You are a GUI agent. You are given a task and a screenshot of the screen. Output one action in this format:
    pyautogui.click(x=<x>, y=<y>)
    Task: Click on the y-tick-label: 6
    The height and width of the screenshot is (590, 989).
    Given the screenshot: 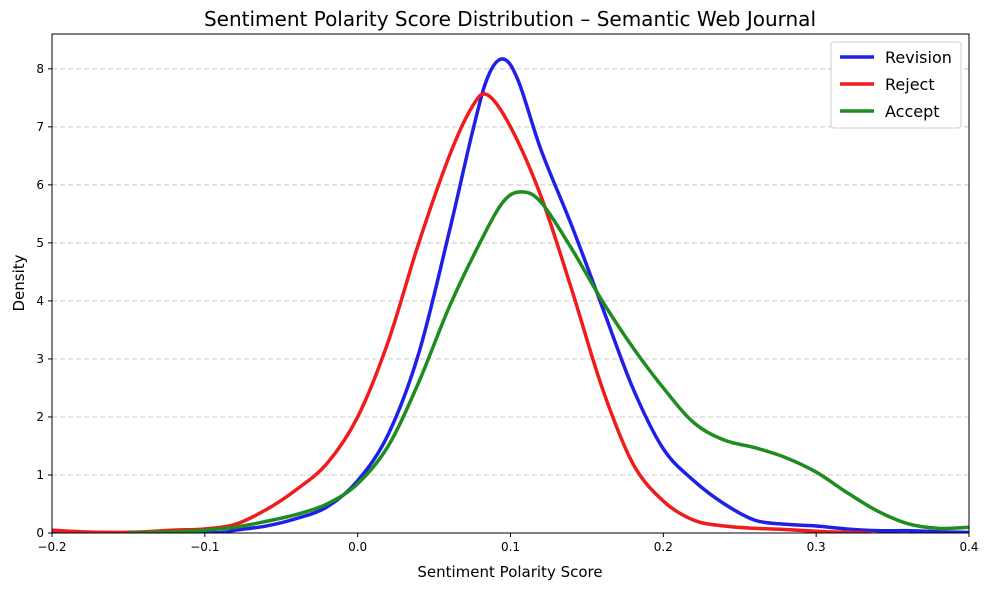 What is the action you would take?
    pyautogui.click(x=40, y=185)
    